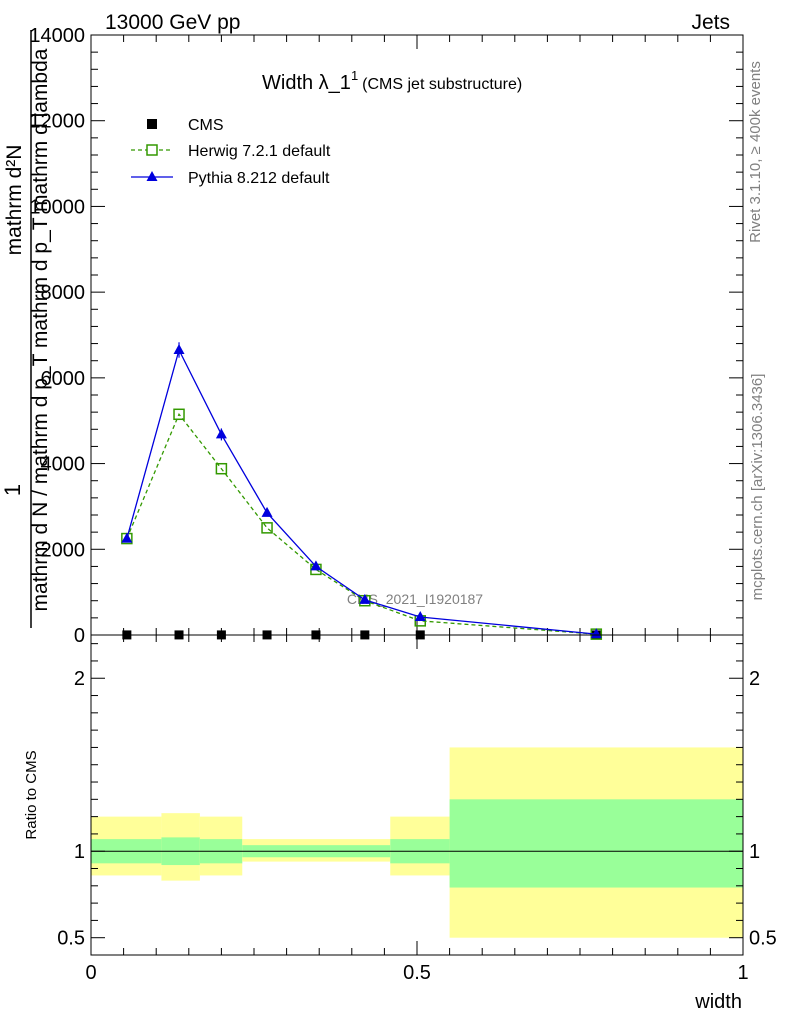 The height and width of the screenshot is (1024, 786). I want to click on main-y-tick-label: 8000, so click(63, 293).